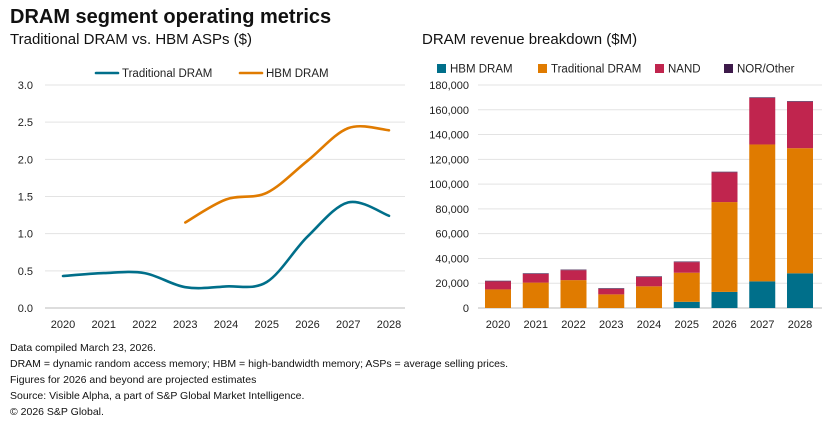  I want to click on line-series-hbm-dram, so click(287, 174).